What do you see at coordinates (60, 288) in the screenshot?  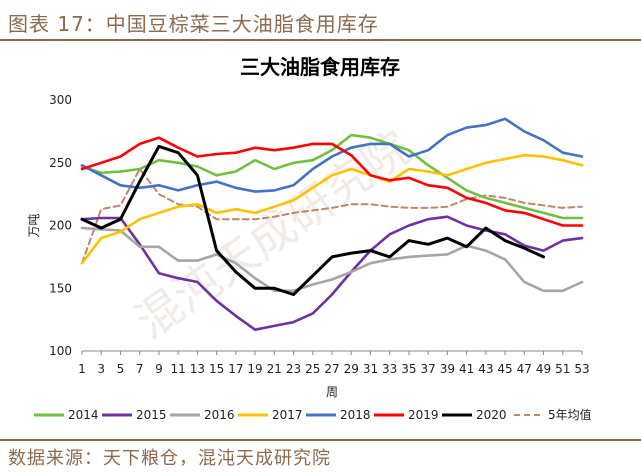 I see `y-tick-label: 150` at bounding box center [60, 288].